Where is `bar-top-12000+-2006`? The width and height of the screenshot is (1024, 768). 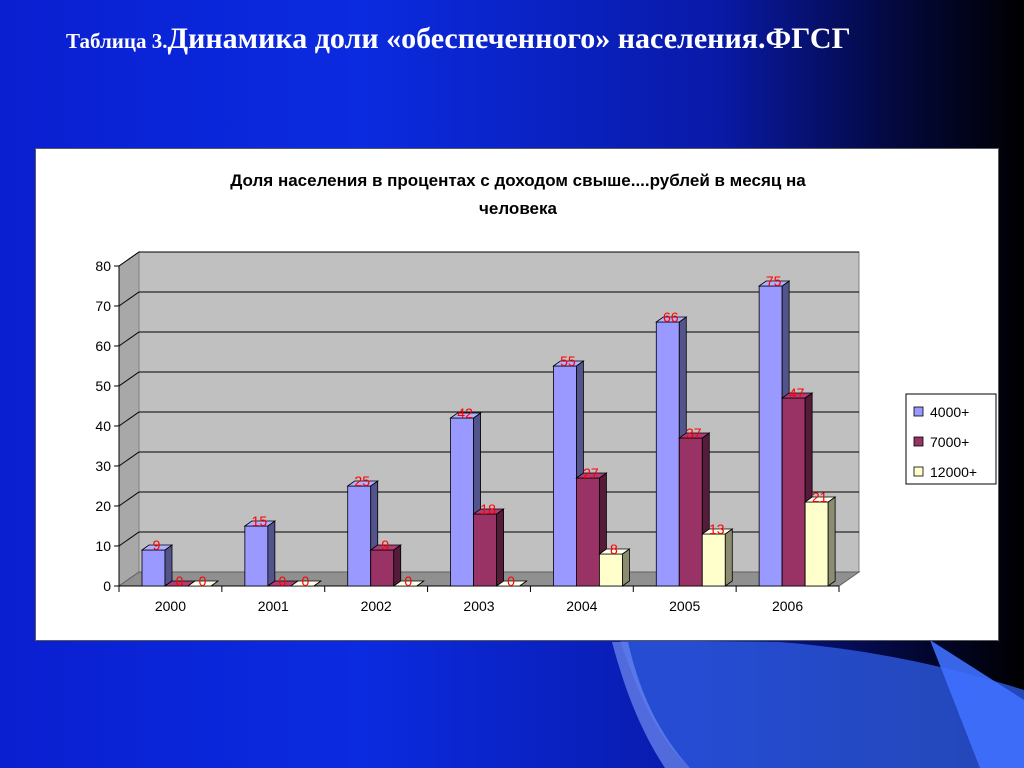
bar-top-12000+-2006 is located at coordinates (820, 499).